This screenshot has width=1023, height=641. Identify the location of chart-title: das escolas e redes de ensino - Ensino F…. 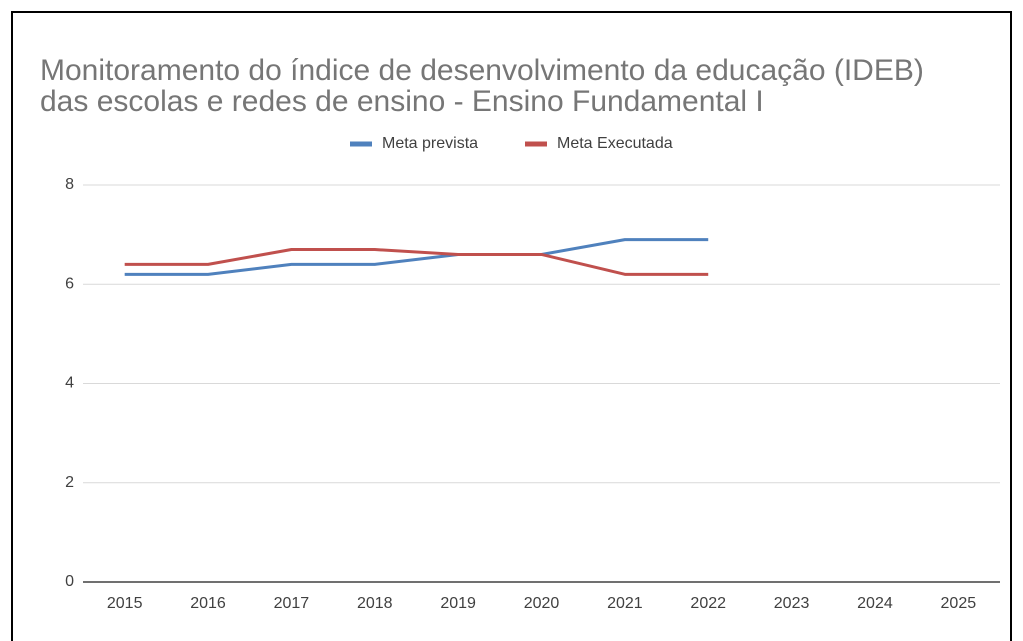
(402, 101).